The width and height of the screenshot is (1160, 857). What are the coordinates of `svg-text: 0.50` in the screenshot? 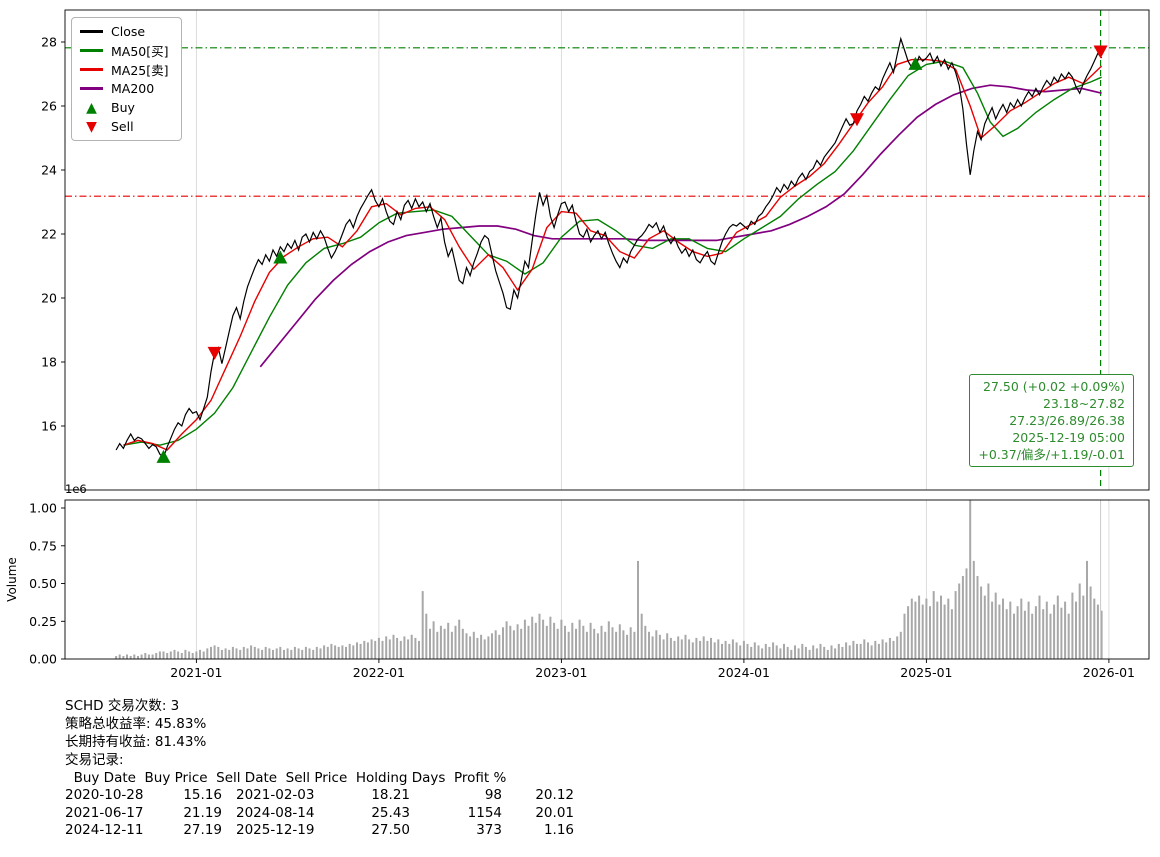 It's located at (43, 583).